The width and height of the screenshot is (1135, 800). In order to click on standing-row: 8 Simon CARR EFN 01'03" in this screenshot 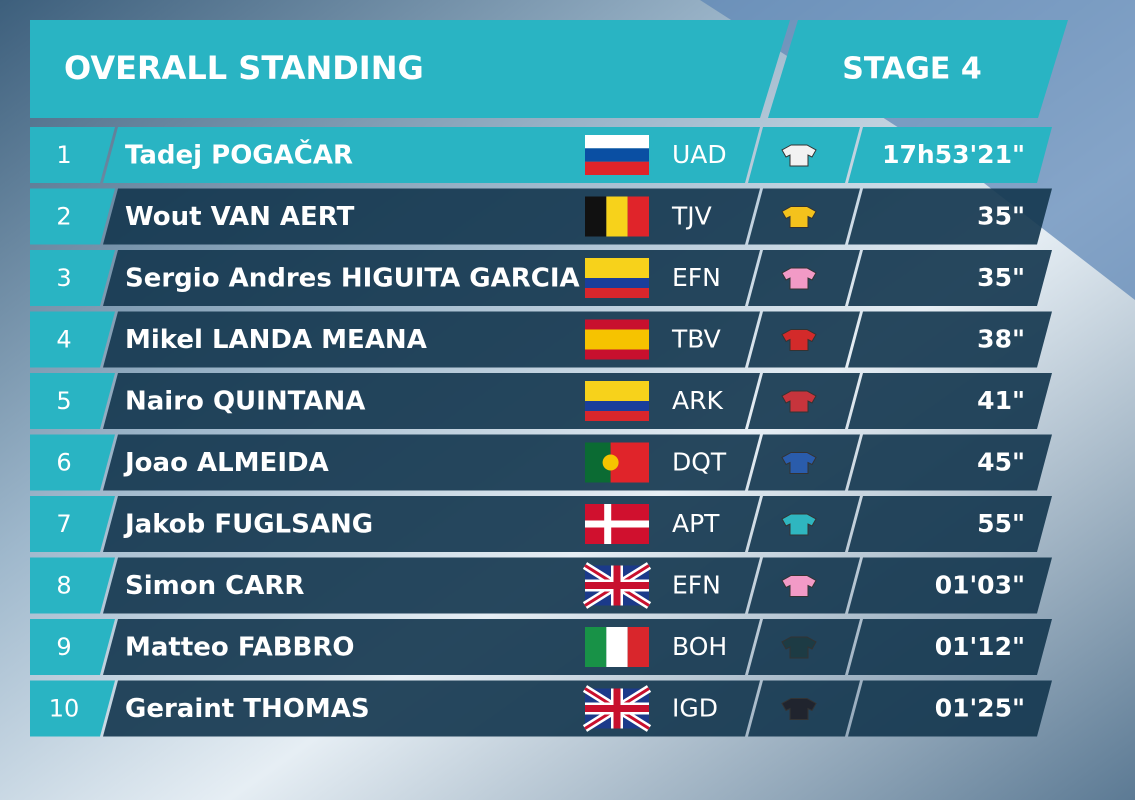, I will do `click(541, 585)`.